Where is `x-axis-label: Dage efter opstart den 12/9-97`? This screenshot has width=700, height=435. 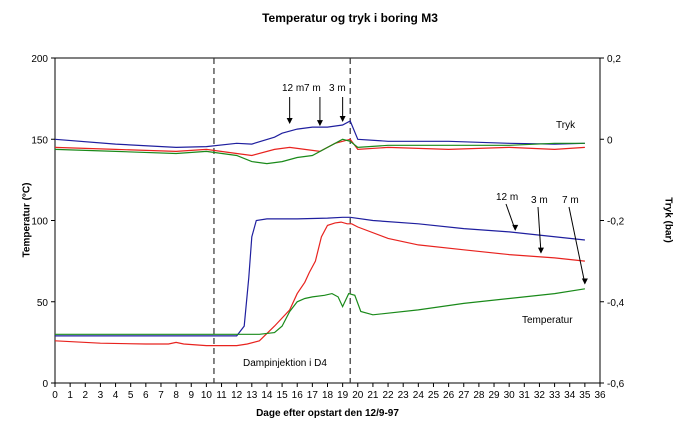 x-axis-label: Dage efter opstart den 12/9-97 is located at coordinates (327, 413).